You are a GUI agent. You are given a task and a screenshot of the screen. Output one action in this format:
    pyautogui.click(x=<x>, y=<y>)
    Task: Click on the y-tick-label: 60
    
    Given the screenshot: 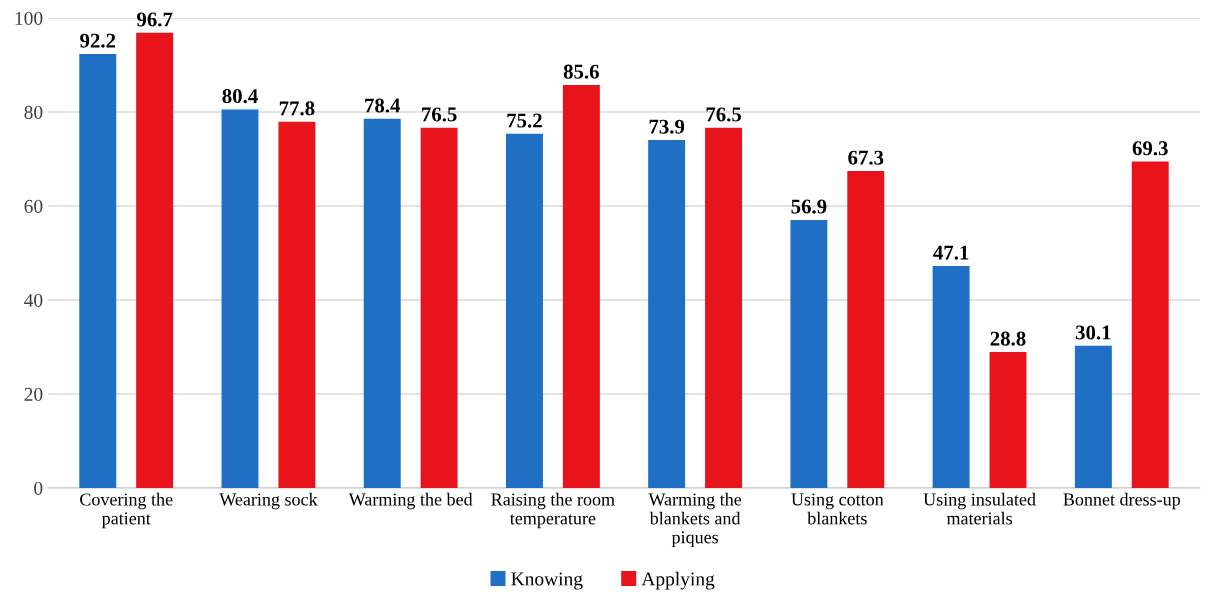 What is the action you would take?
    pyautogui.click(x=33, y=206)
    